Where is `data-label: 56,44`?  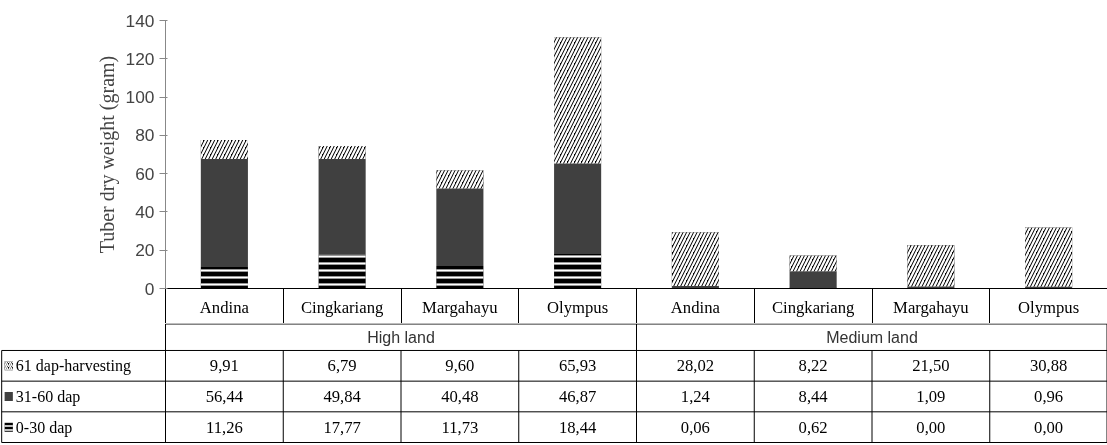 data-label: 56,44 is located at coordinates (224, 396).